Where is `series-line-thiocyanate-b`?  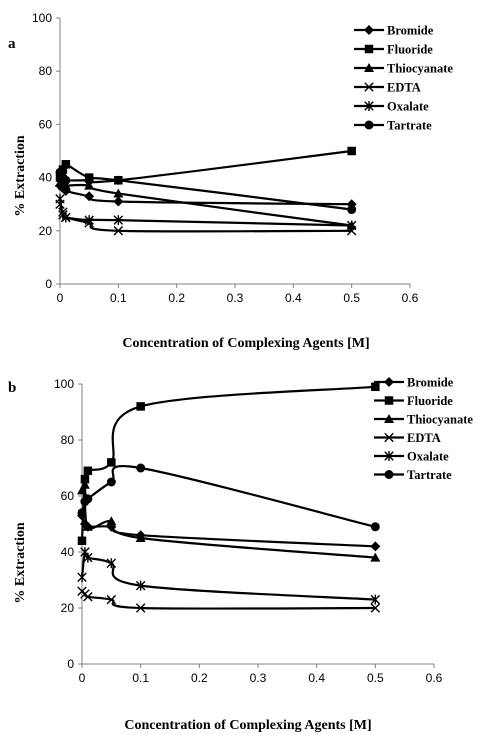 series-line-thiocyanate-b is located at coordinates (228, 520).